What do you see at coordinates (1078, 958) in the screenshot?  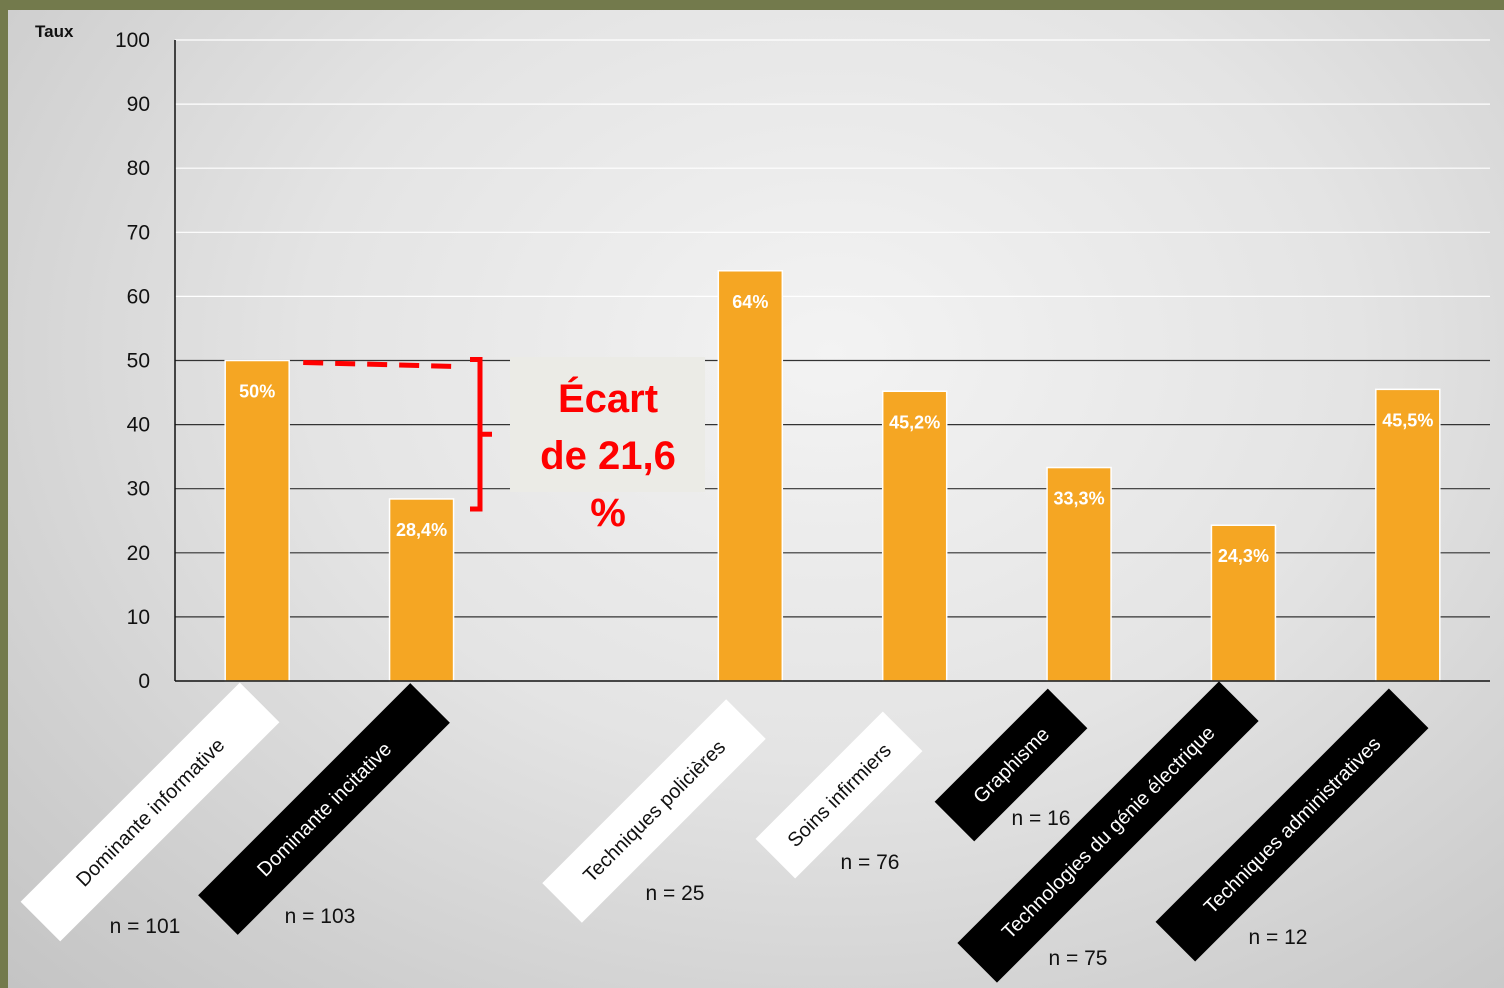 I see `sample-size-label: n = 75` at bounding box center [1078, 958].